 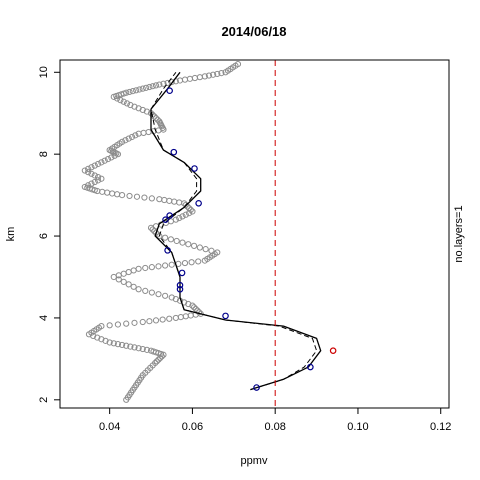 I want to click on outlier-layer, so click(x=333, y=350).